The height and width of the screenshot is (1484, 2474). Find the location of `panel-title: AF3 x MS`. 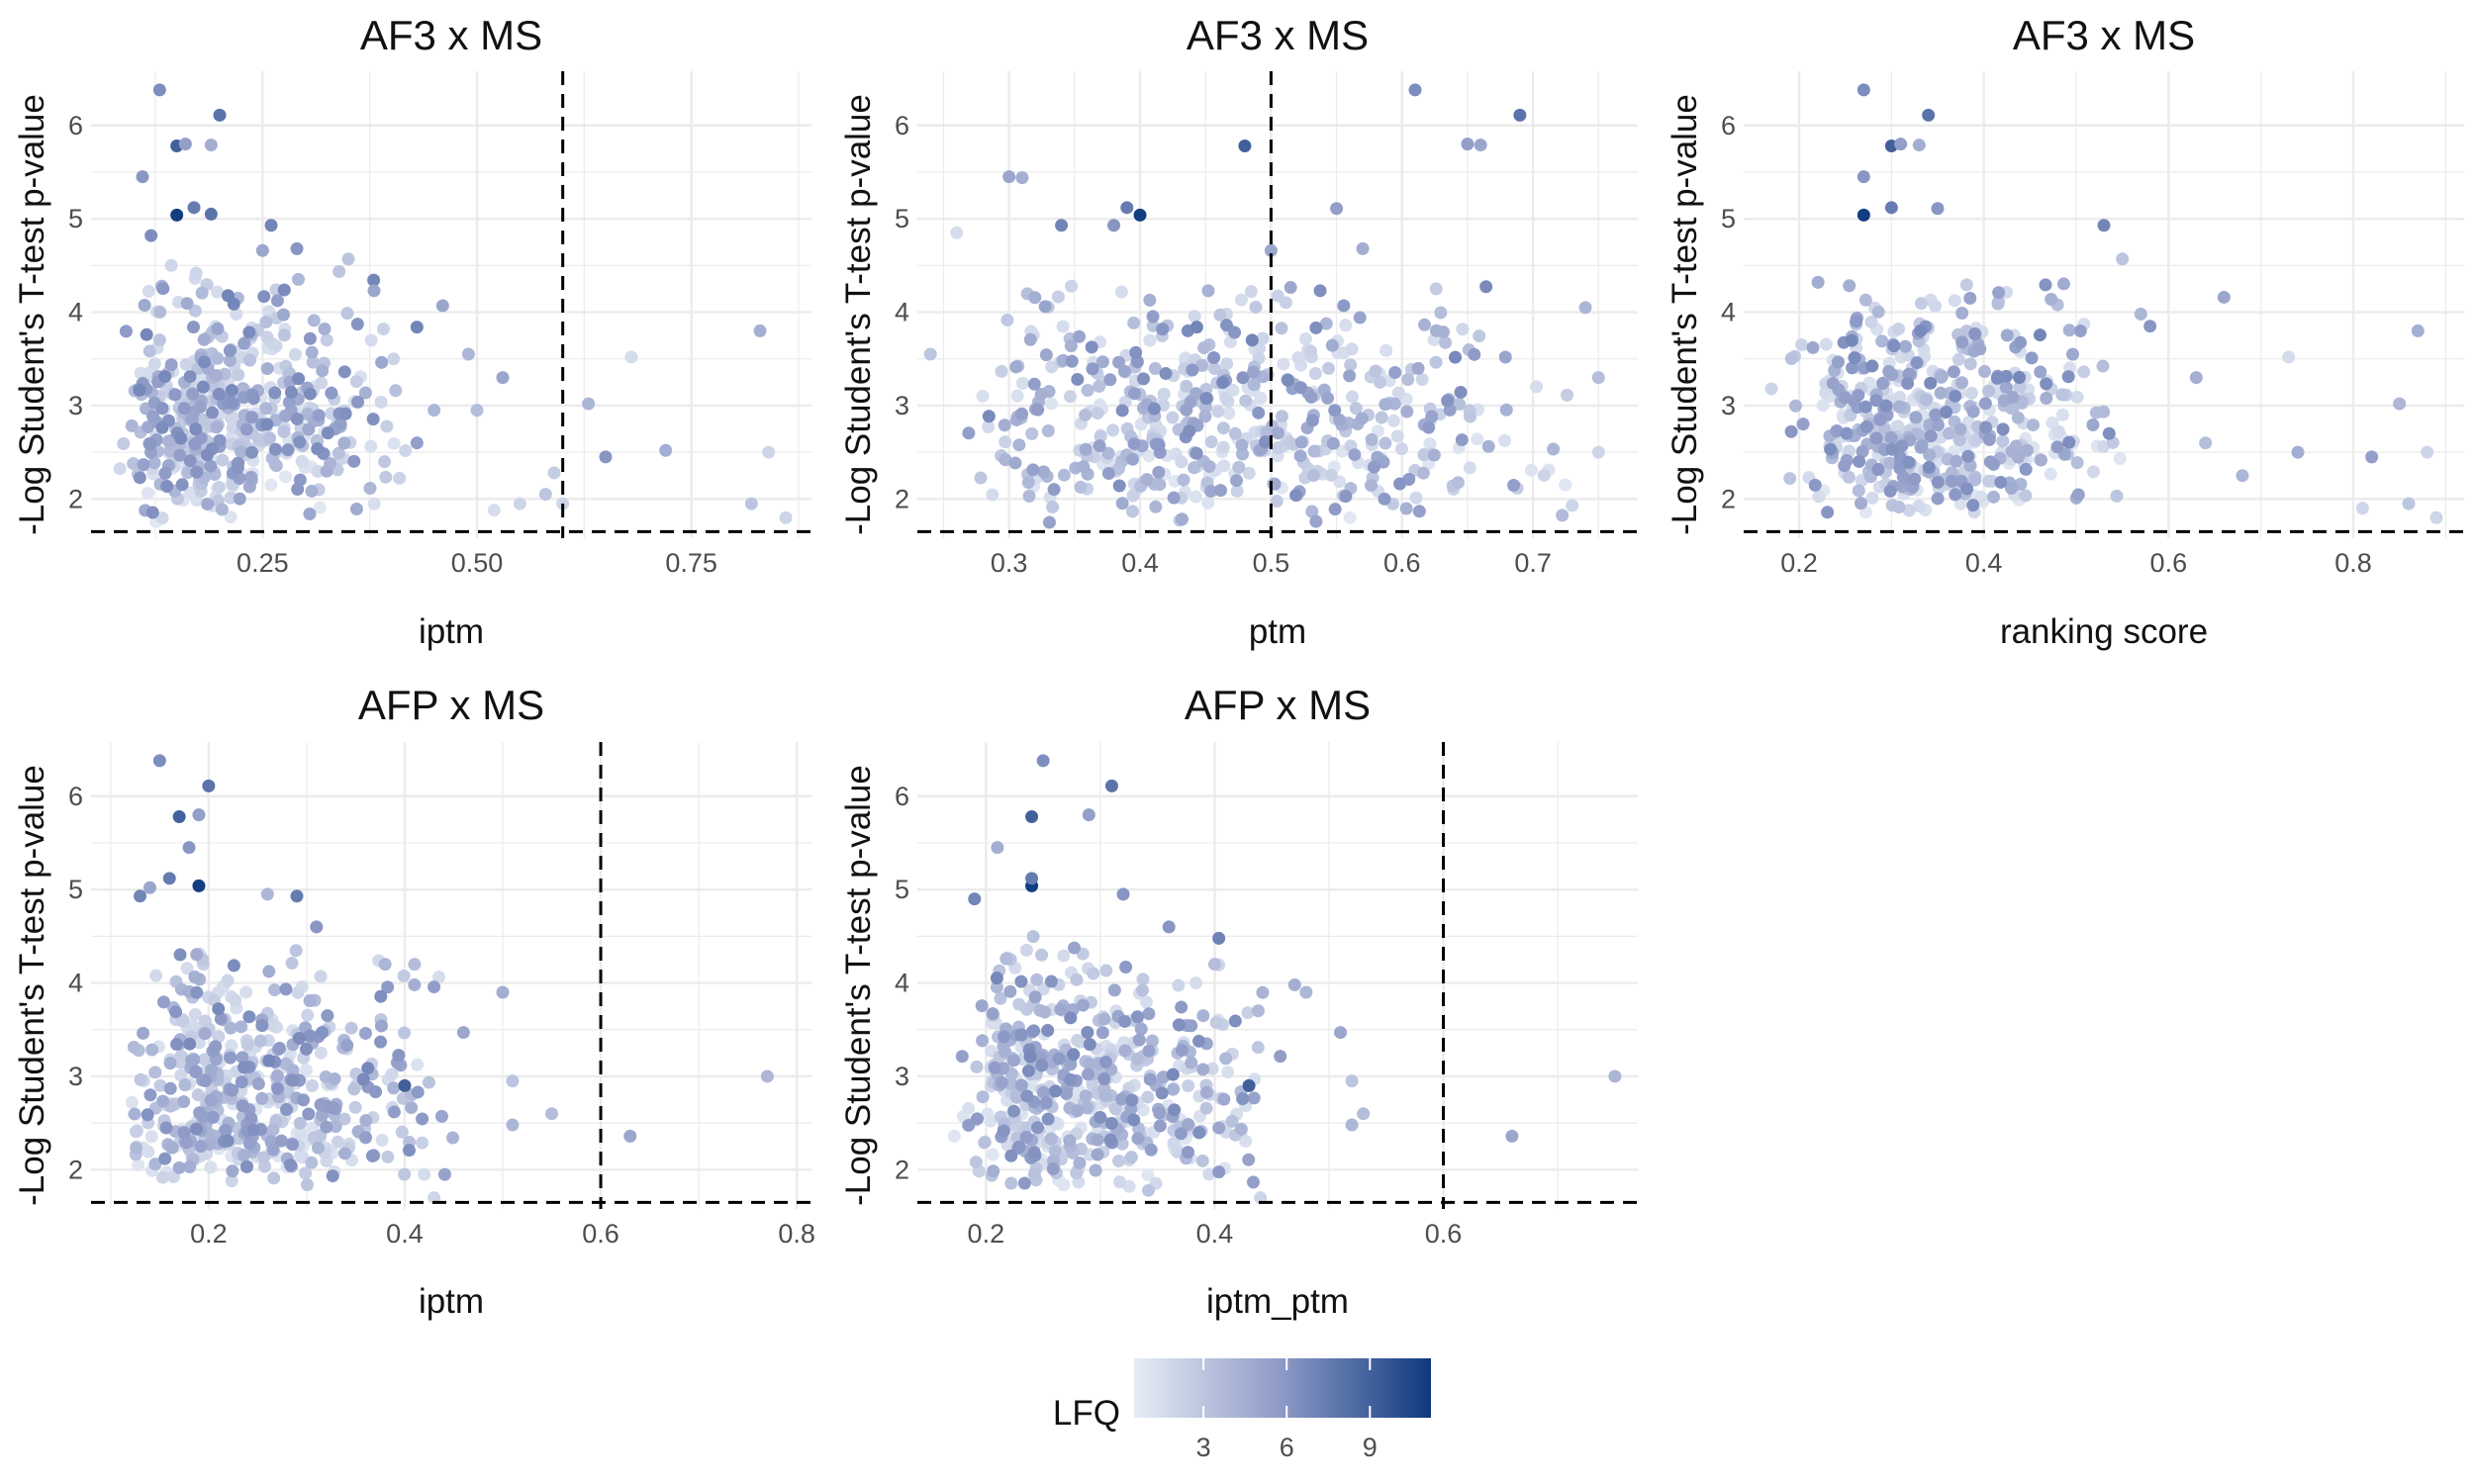

panel-title: AF3 x MS is located at coordinates (451, 35).